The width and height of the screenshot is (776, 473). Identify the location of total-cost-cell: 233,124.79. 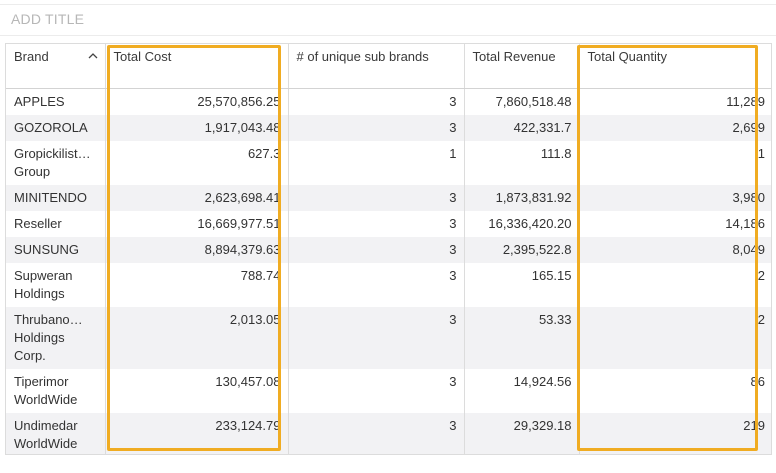
(197, 433).